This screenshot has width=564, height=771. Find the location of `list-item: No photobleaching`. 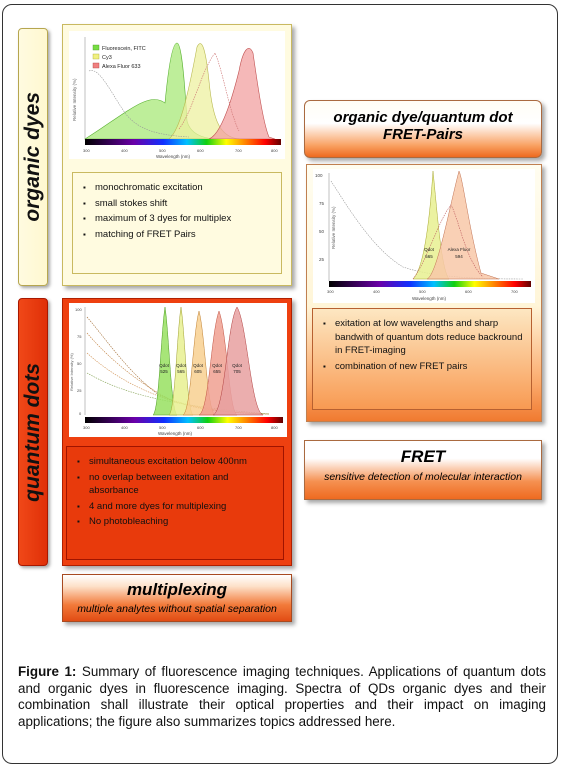

list-item: No photobleaching is located at coordinates (176, 522).